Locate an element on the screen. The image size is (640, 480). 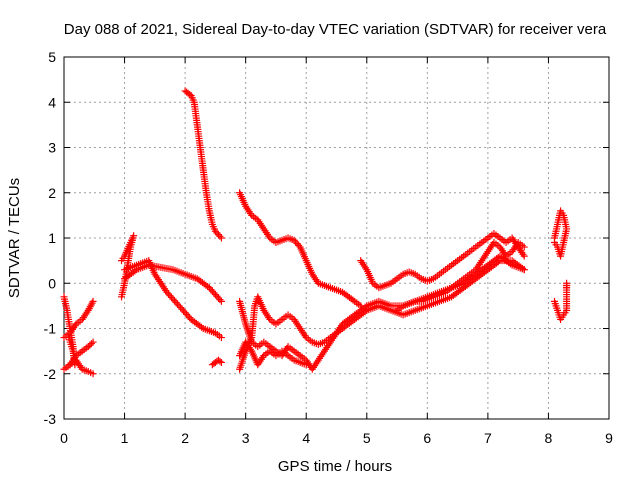
y-tick-label: 5 is located at coordinates (52, 57).